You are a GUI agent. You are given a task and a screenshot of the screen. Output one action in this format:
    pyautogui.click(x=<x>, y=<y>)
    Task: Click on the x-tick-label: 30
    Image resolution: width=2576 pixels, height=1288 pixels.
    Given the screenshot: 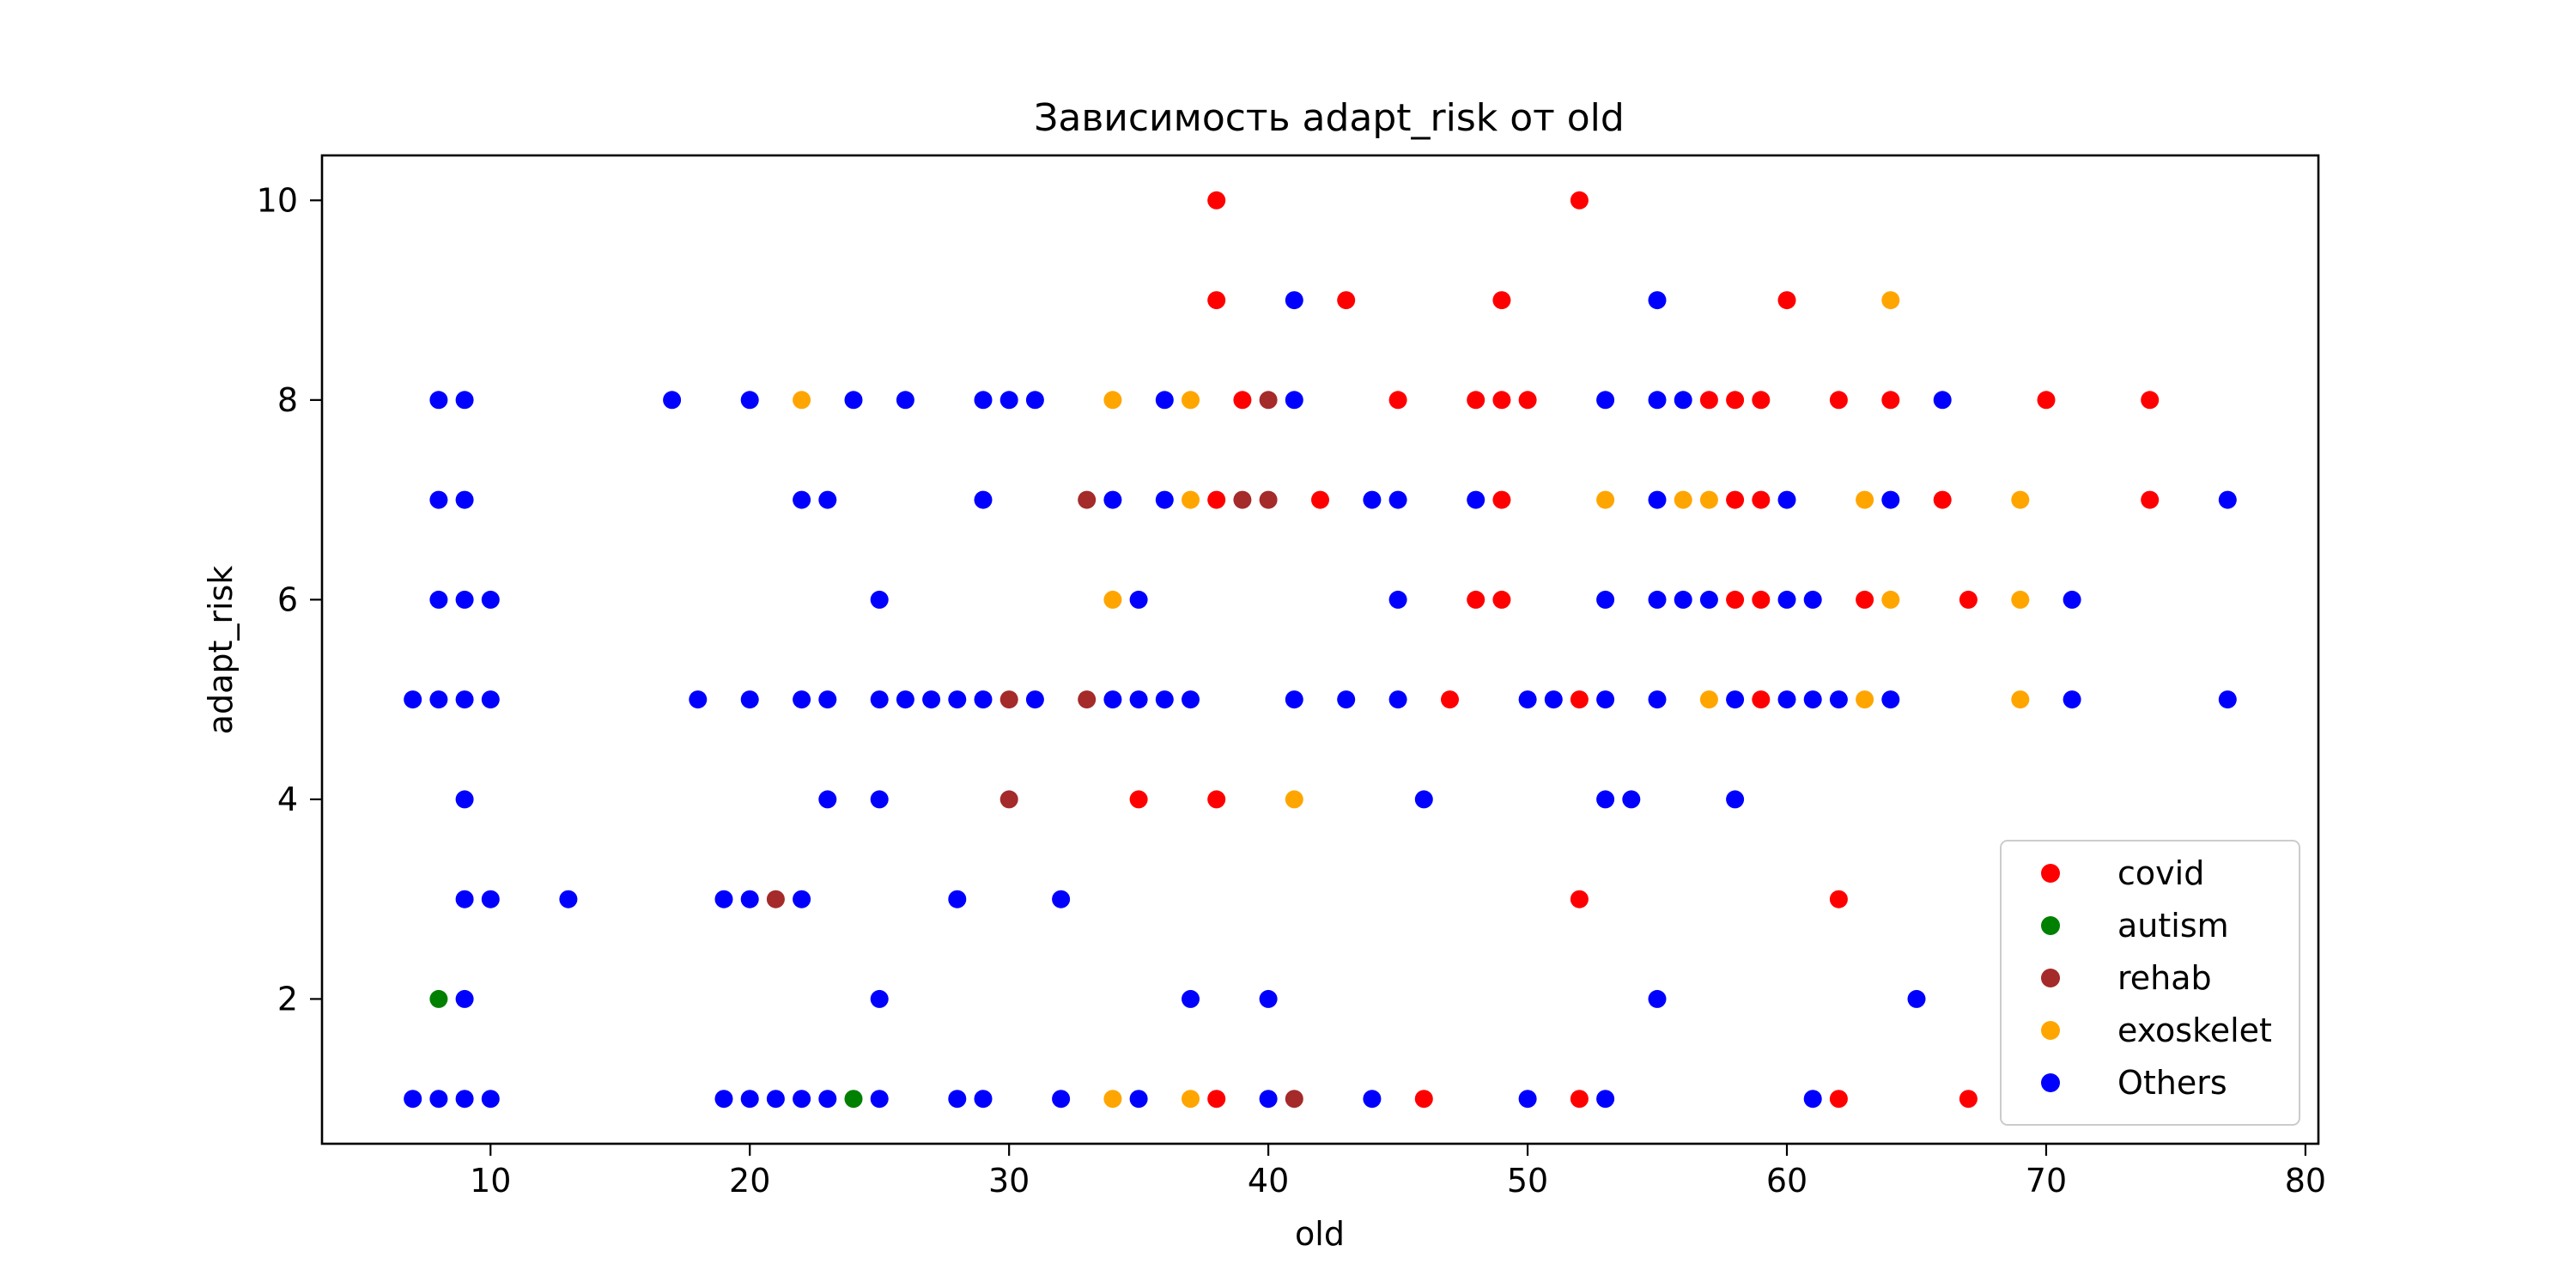 What is the action you would take?
    pyautogui.click(x=1009, y=1181)
    